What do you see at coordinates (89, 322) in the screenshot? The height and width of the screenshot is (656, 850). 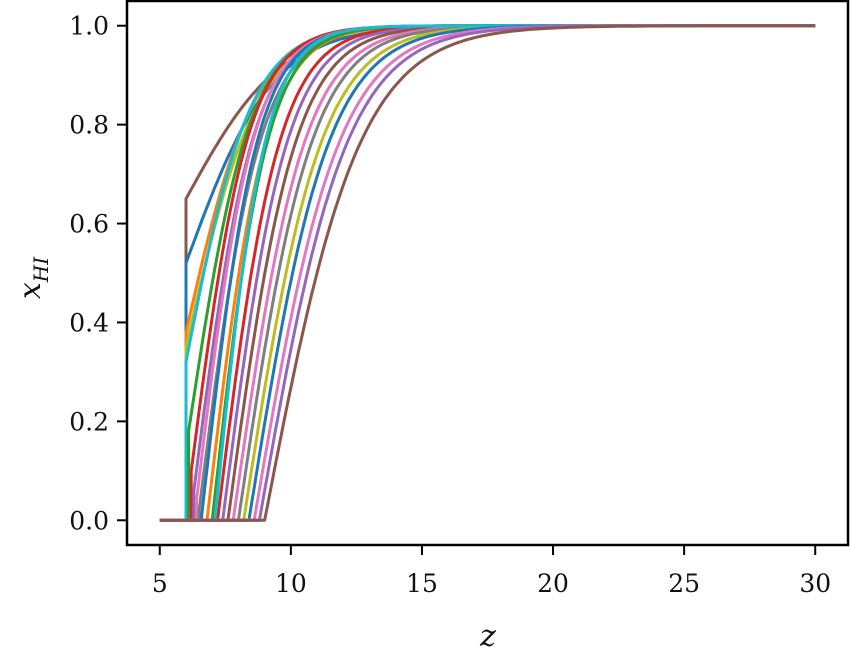 I see `y-tick-label: 0.4` at bounding box center [89, 322].